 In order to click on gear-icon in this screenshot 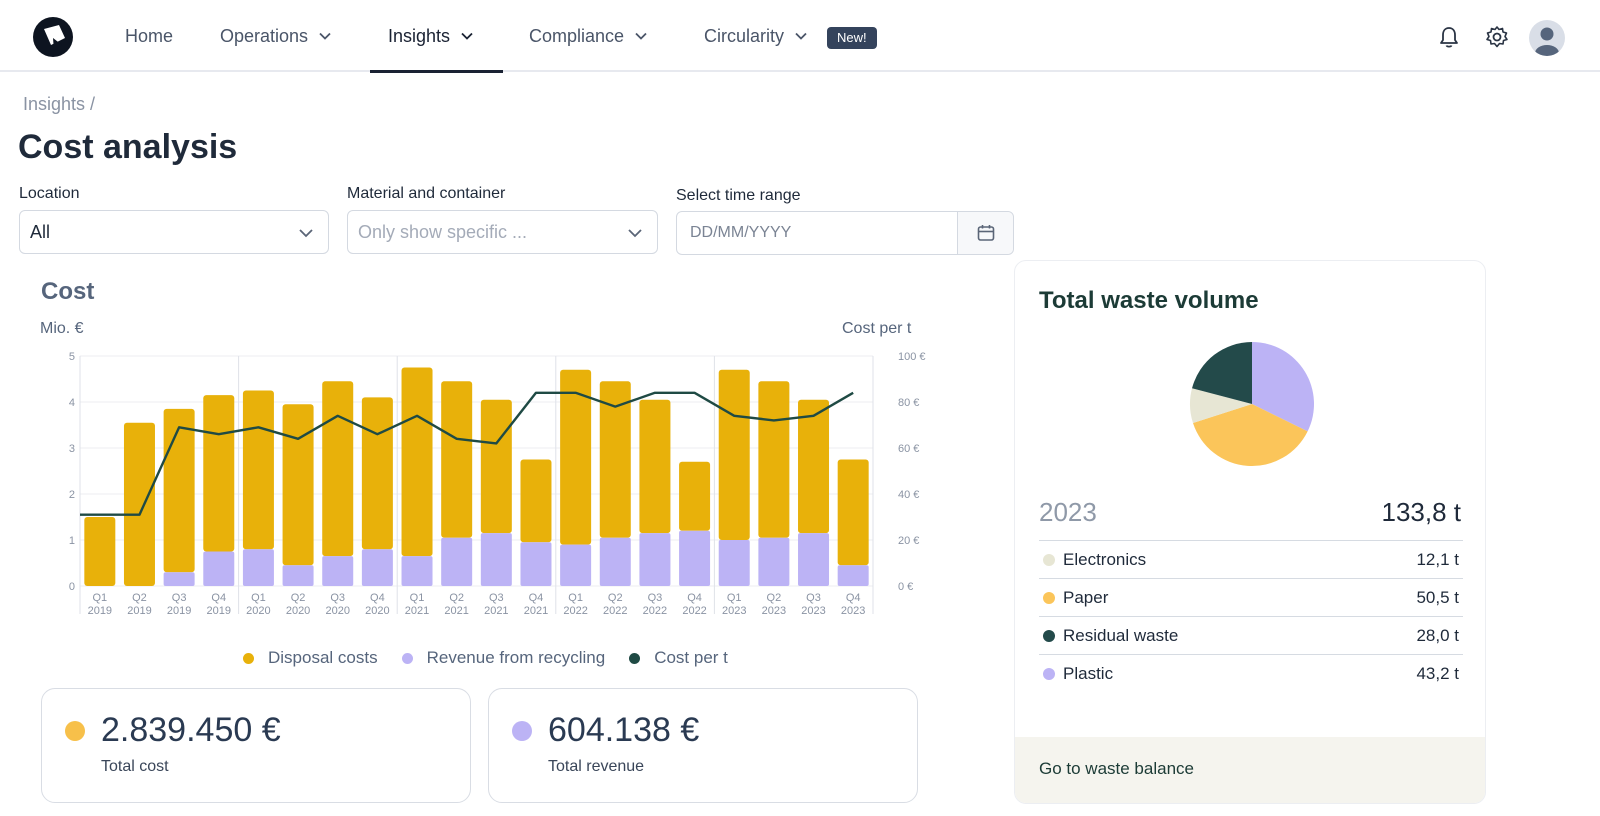, I will do `click(1497, 37)`.